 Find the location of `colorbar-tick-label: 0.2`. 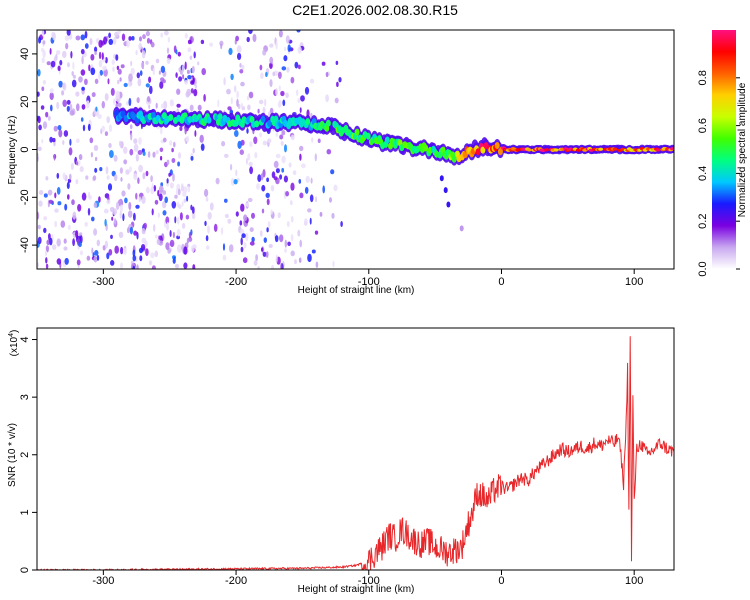

colorbar-tick-label: 0.2 is located at coordinates (703, 221).